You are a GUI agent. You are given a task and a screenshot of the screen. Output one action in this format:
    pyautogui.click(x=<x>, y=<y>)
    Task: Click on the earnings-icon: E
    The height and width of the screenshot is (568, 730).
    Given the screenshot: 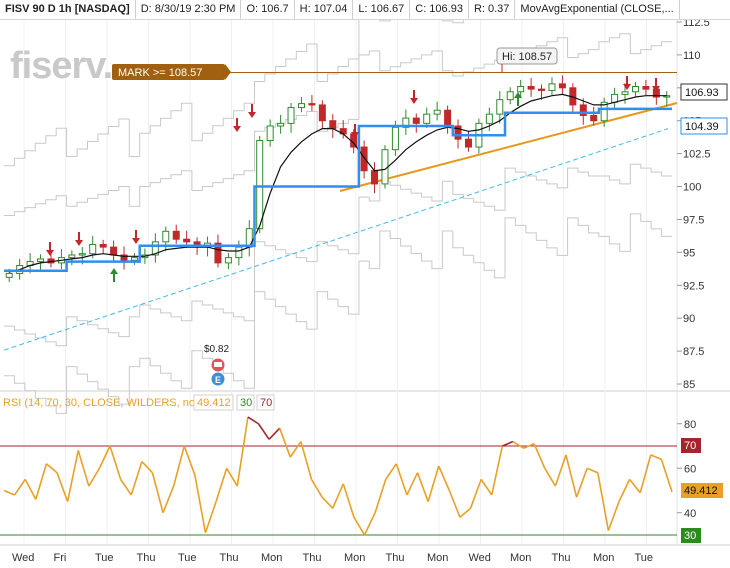 What is the action you would take?
    pyautogui.click(x=218, y=379)
    